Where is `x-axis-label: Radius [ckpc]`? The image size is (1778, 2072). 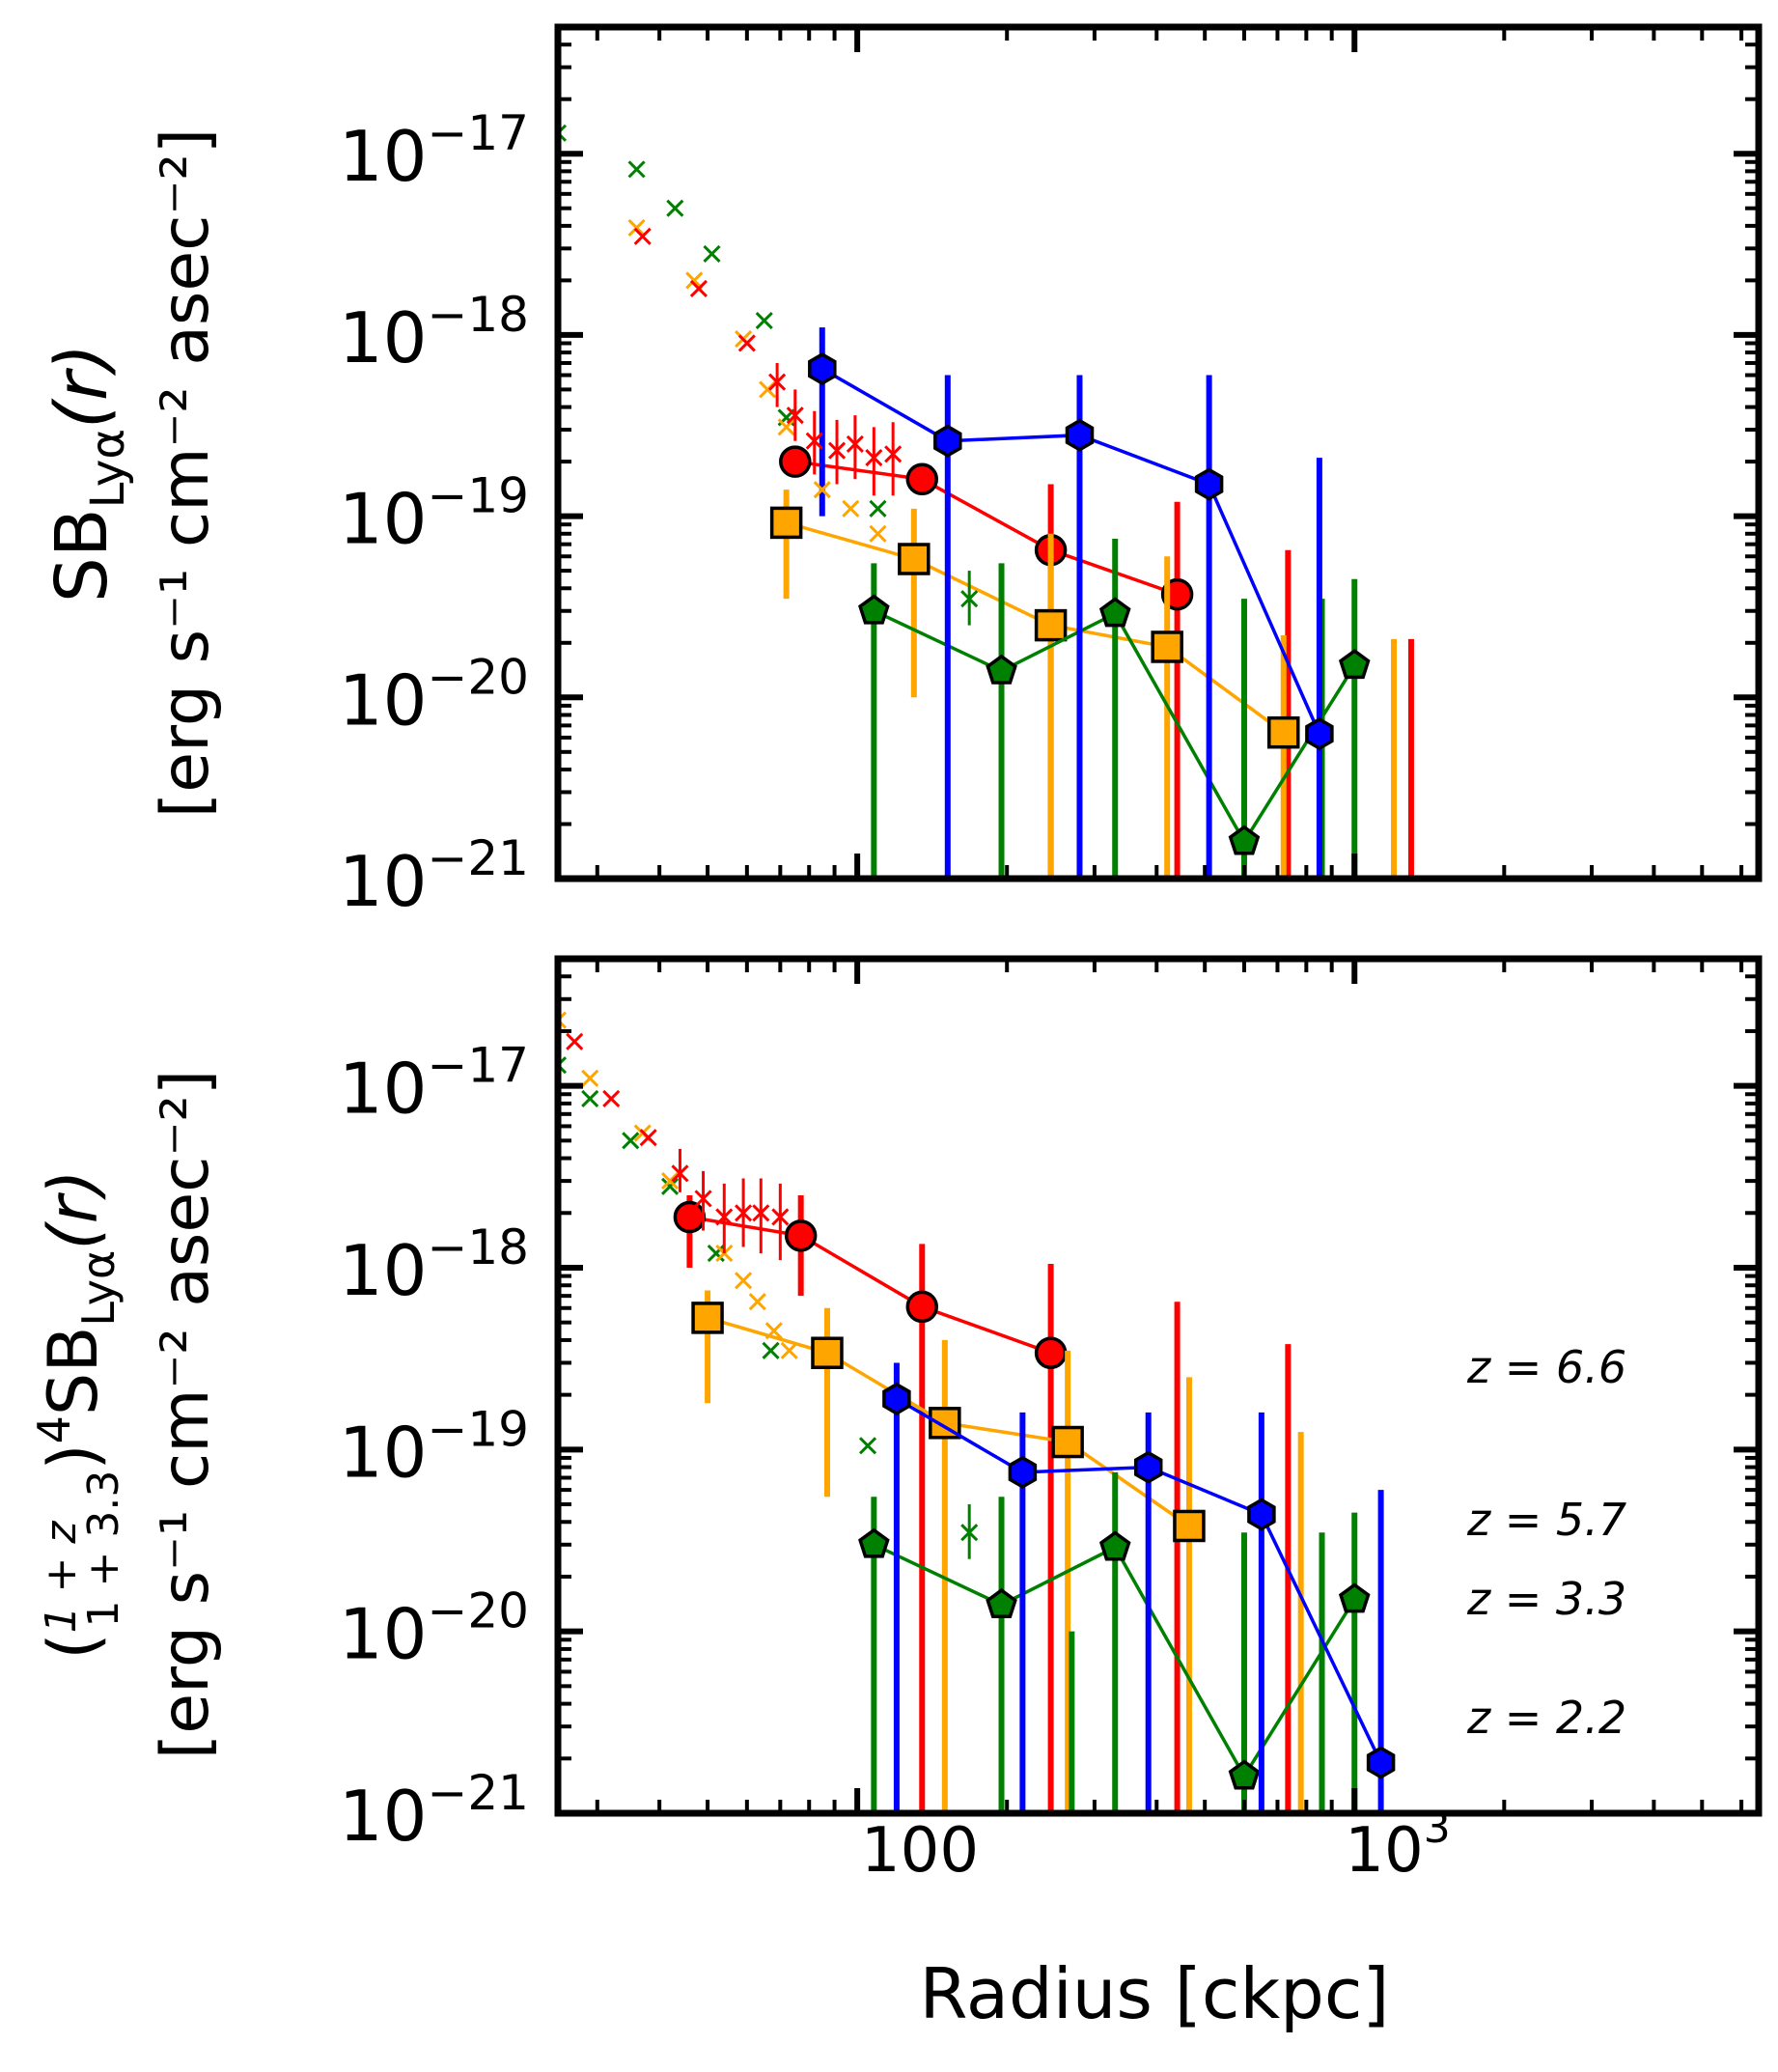 x-axis-label: Radius [ckpc] is located at coordinates (1154, 1994).